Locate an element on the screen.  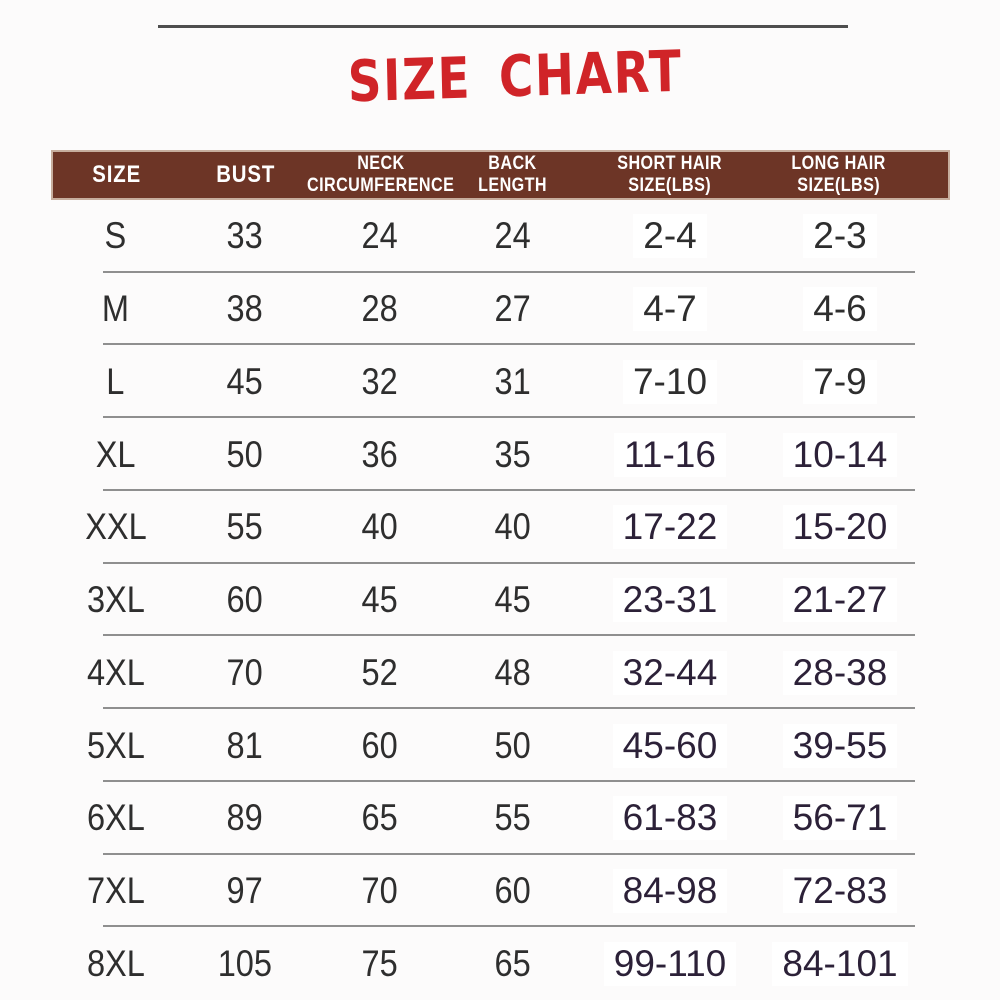
back-length-cell: 65 is located at coordinates (512, 963).